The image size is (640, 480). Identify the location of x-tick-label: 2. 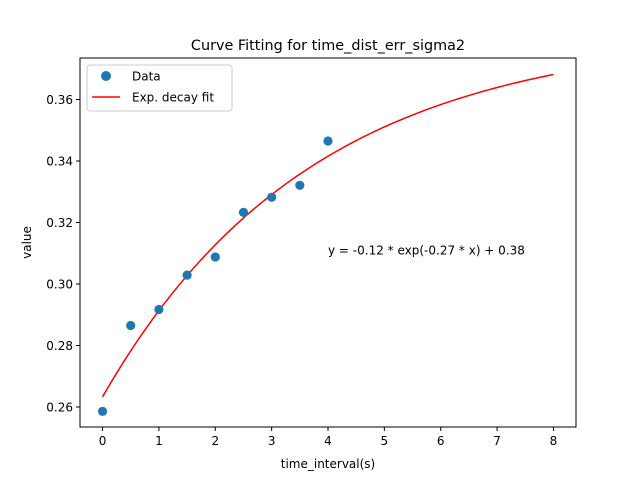
(215, 441).